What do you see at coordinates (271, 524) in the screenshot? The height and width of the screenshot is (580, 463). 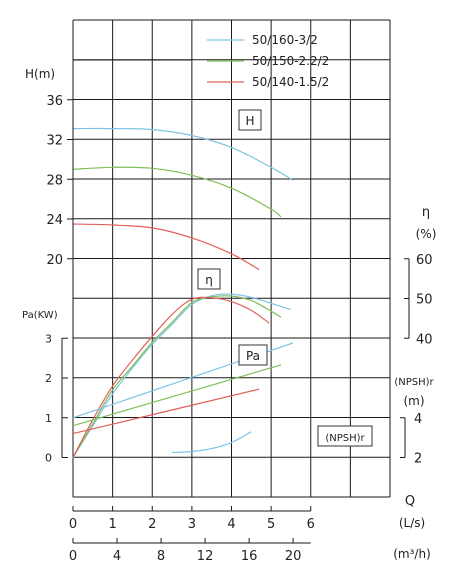 I see `ls-tick-label: 5` at bounding box center [271, 524].